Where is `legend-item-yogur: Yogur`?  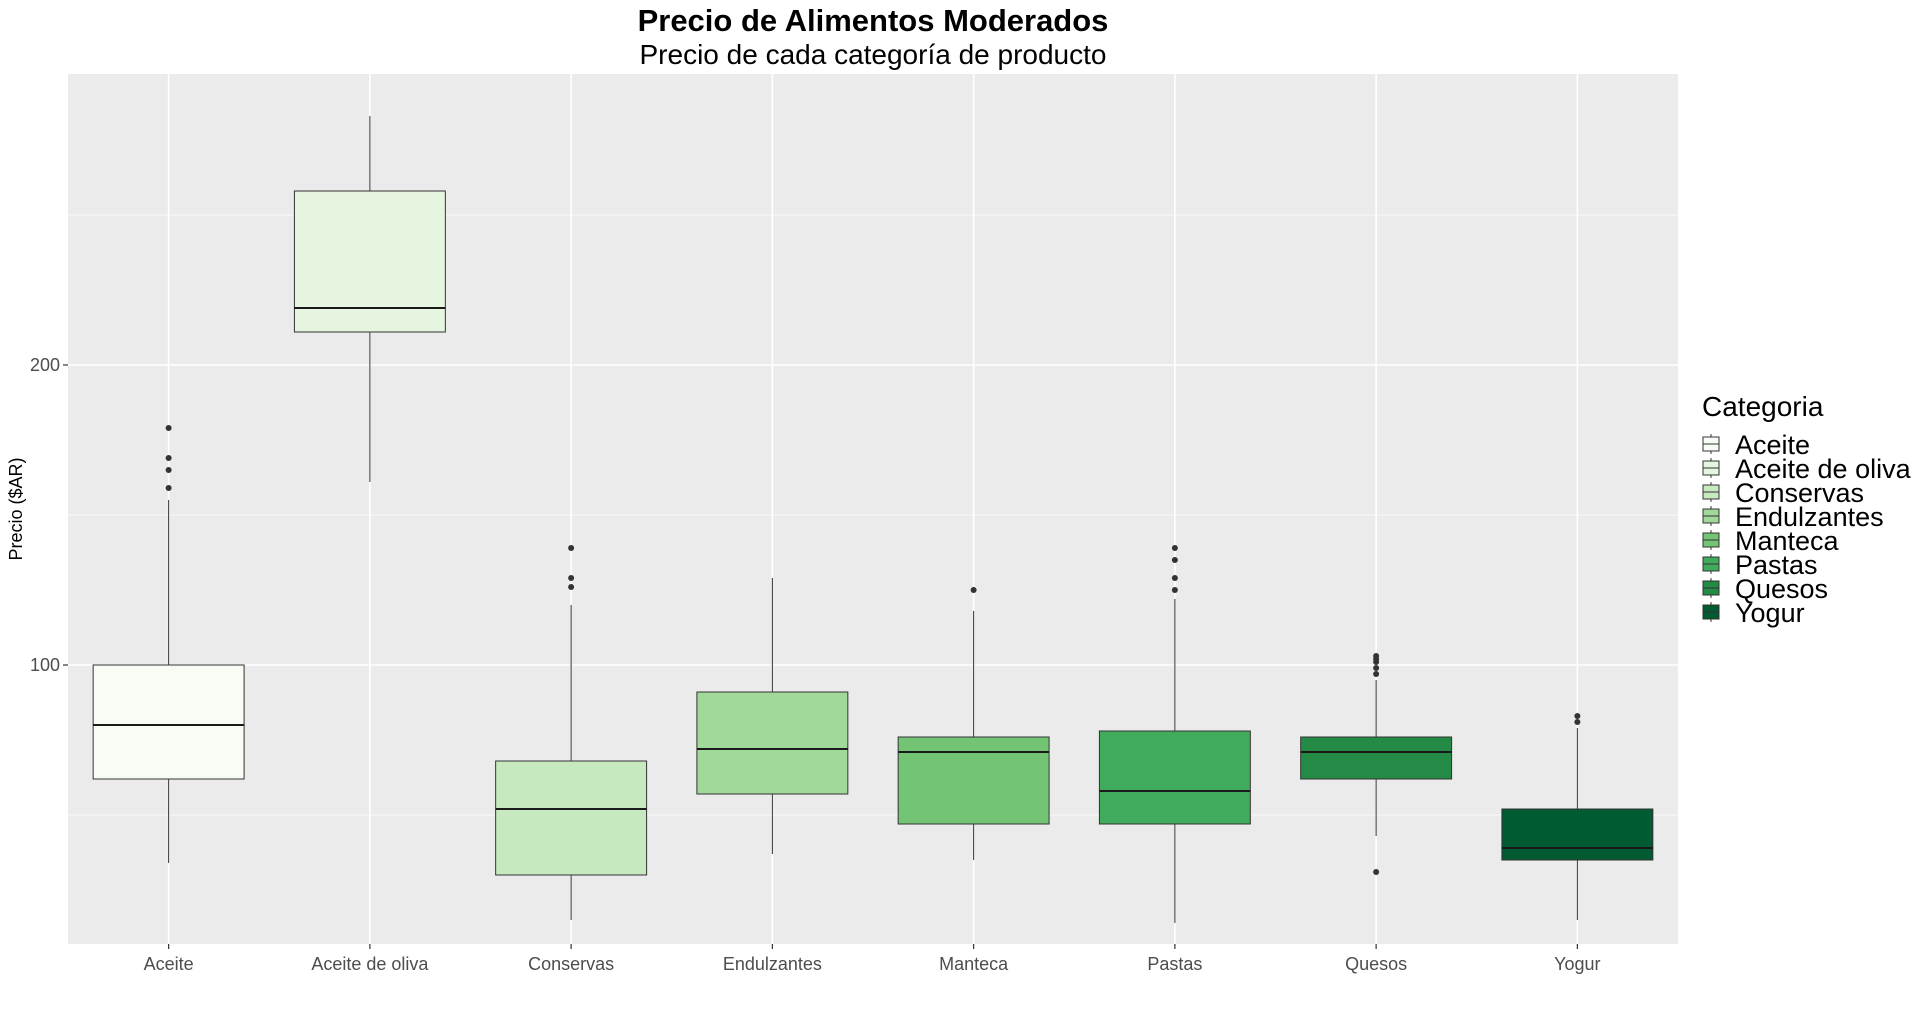 legend-item-yogur: Yogur is located at coordinates (1753, 613).